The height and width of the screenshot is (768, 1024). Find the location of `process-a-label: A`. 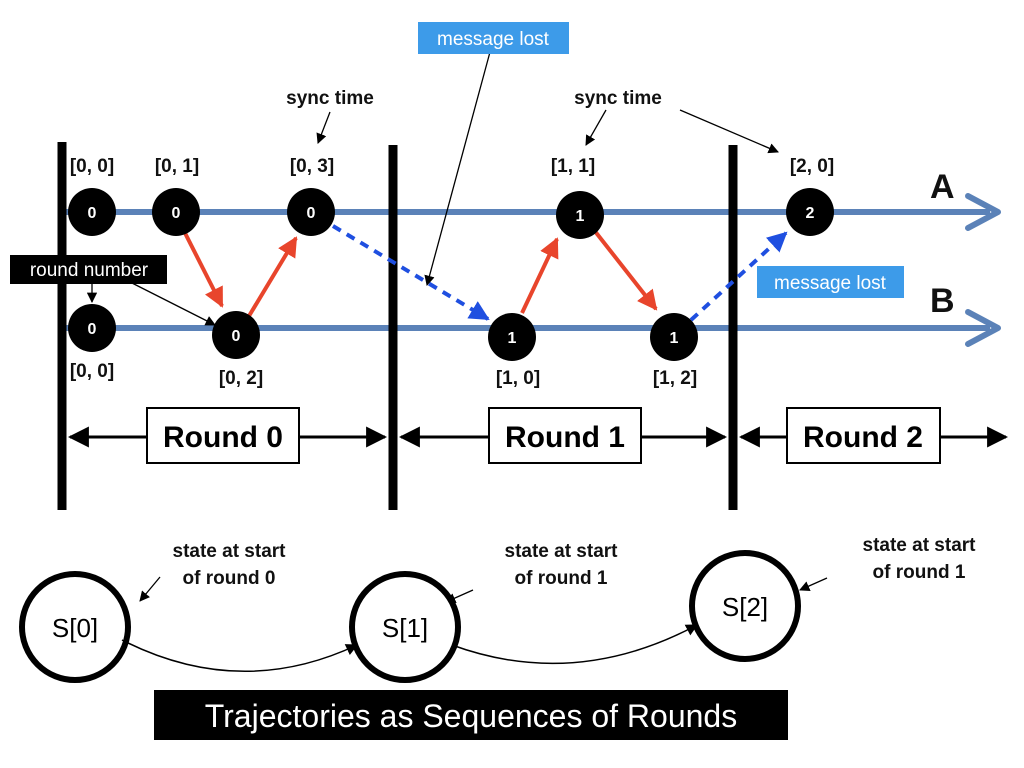

process-a-label: A is located at coordinates (942, 187).